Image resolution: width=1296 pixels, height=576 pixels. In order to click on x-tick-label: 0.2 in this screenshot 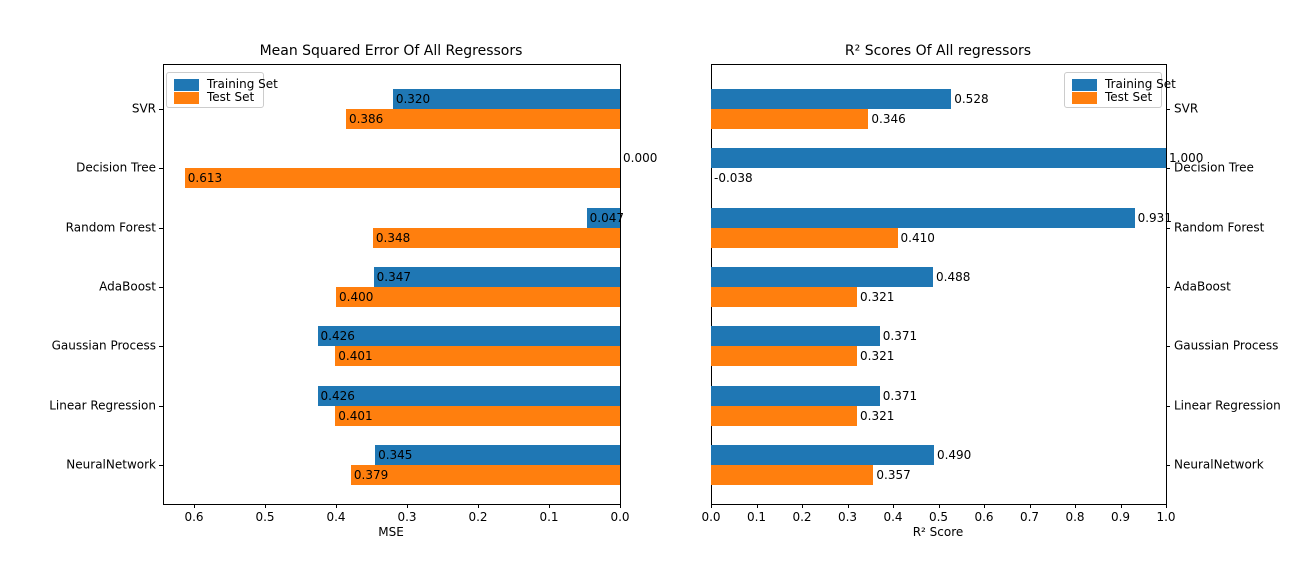, I will do `click(802, 517)`.